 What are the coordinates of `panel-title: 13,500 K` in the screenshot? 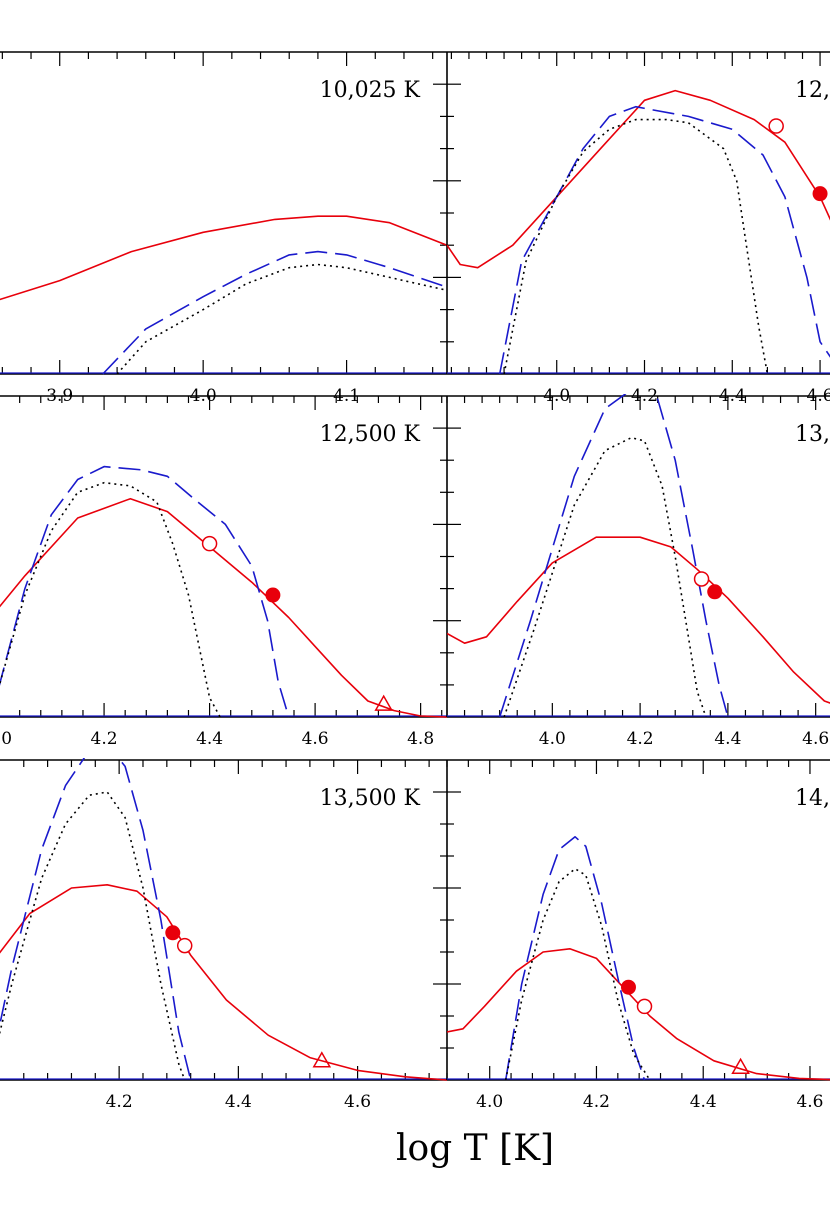 It's located at (370, 798).